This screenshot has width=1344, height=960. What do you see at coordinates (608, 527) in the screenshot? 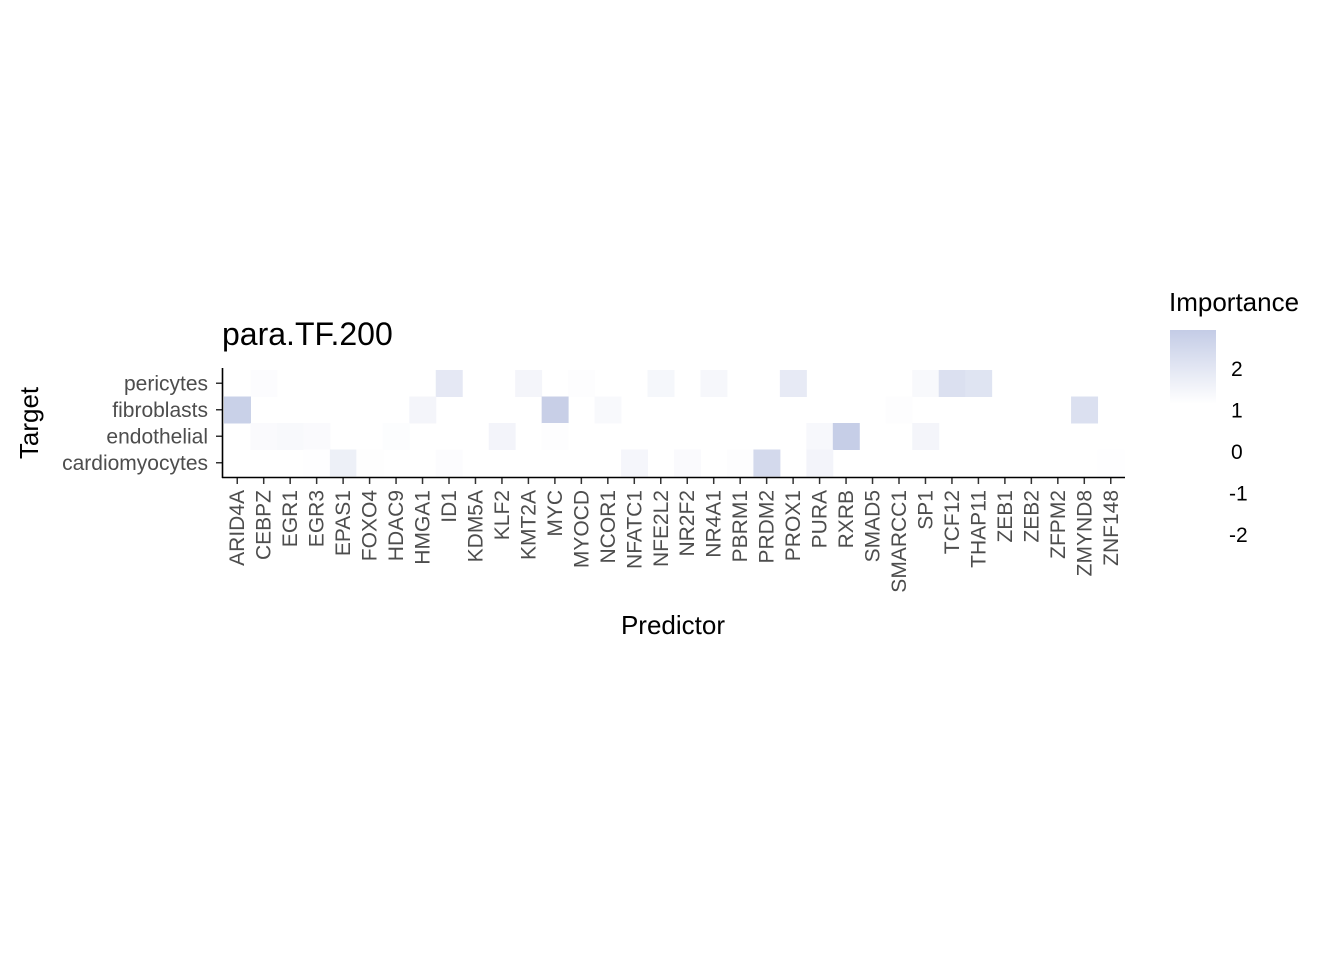
I see `x-tick-label: NCOR1` at bounding box center [608, 527].